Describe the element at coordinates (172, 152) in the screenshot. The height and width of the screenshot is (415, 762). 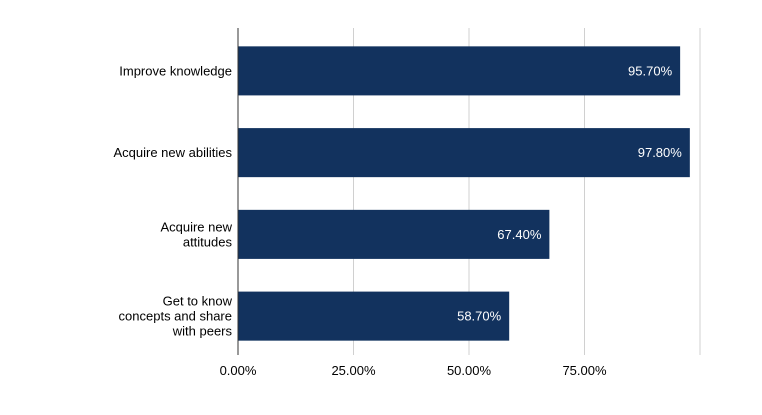
I see `category-label: Acquire new abilities` at that location.